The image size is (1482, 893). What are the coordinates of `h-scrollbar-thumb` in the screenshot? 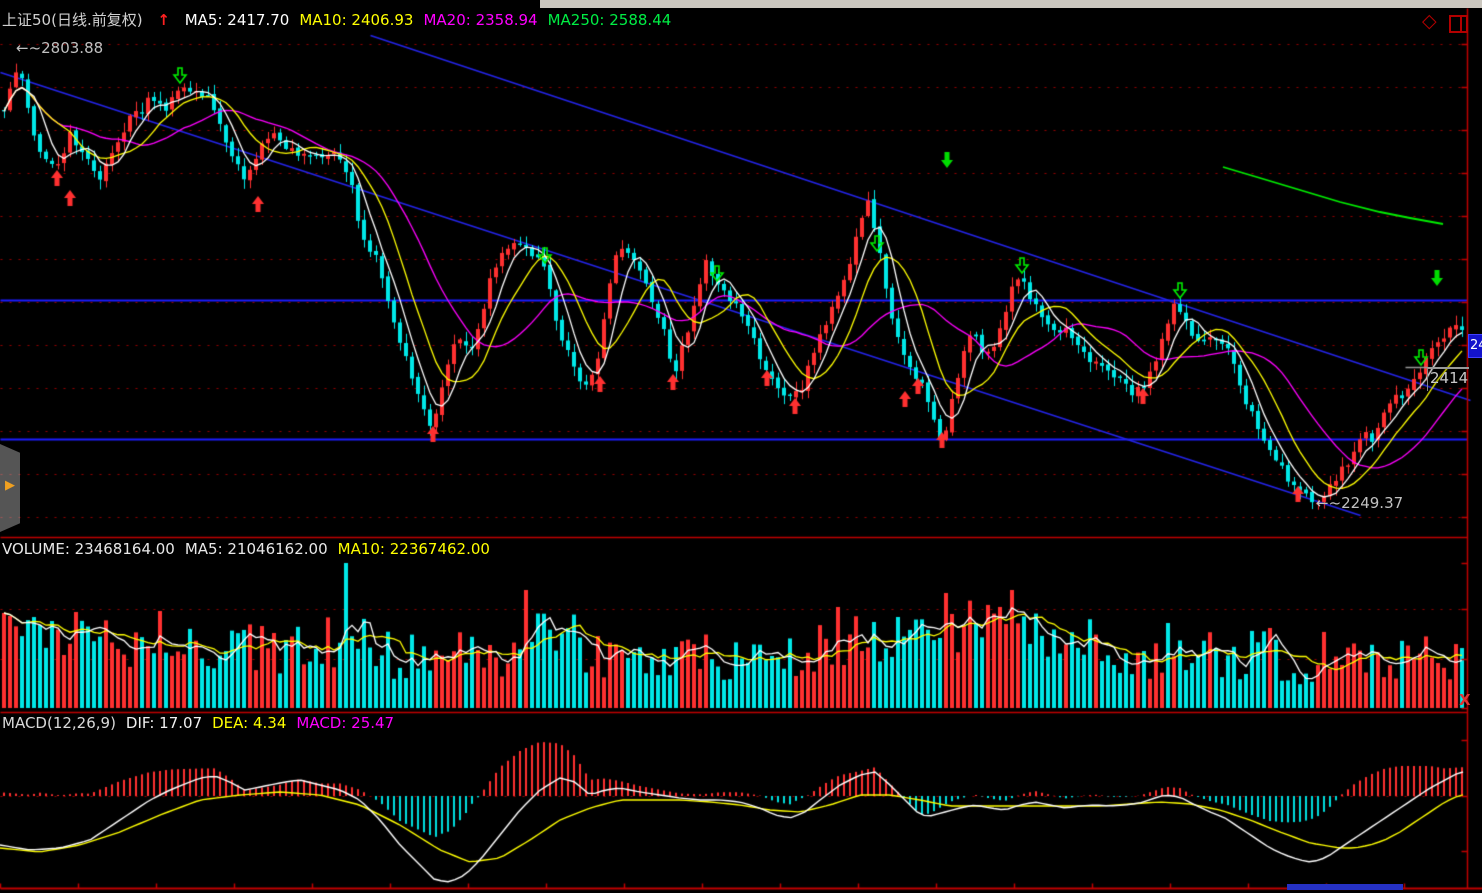 It's located at (1345, 887).